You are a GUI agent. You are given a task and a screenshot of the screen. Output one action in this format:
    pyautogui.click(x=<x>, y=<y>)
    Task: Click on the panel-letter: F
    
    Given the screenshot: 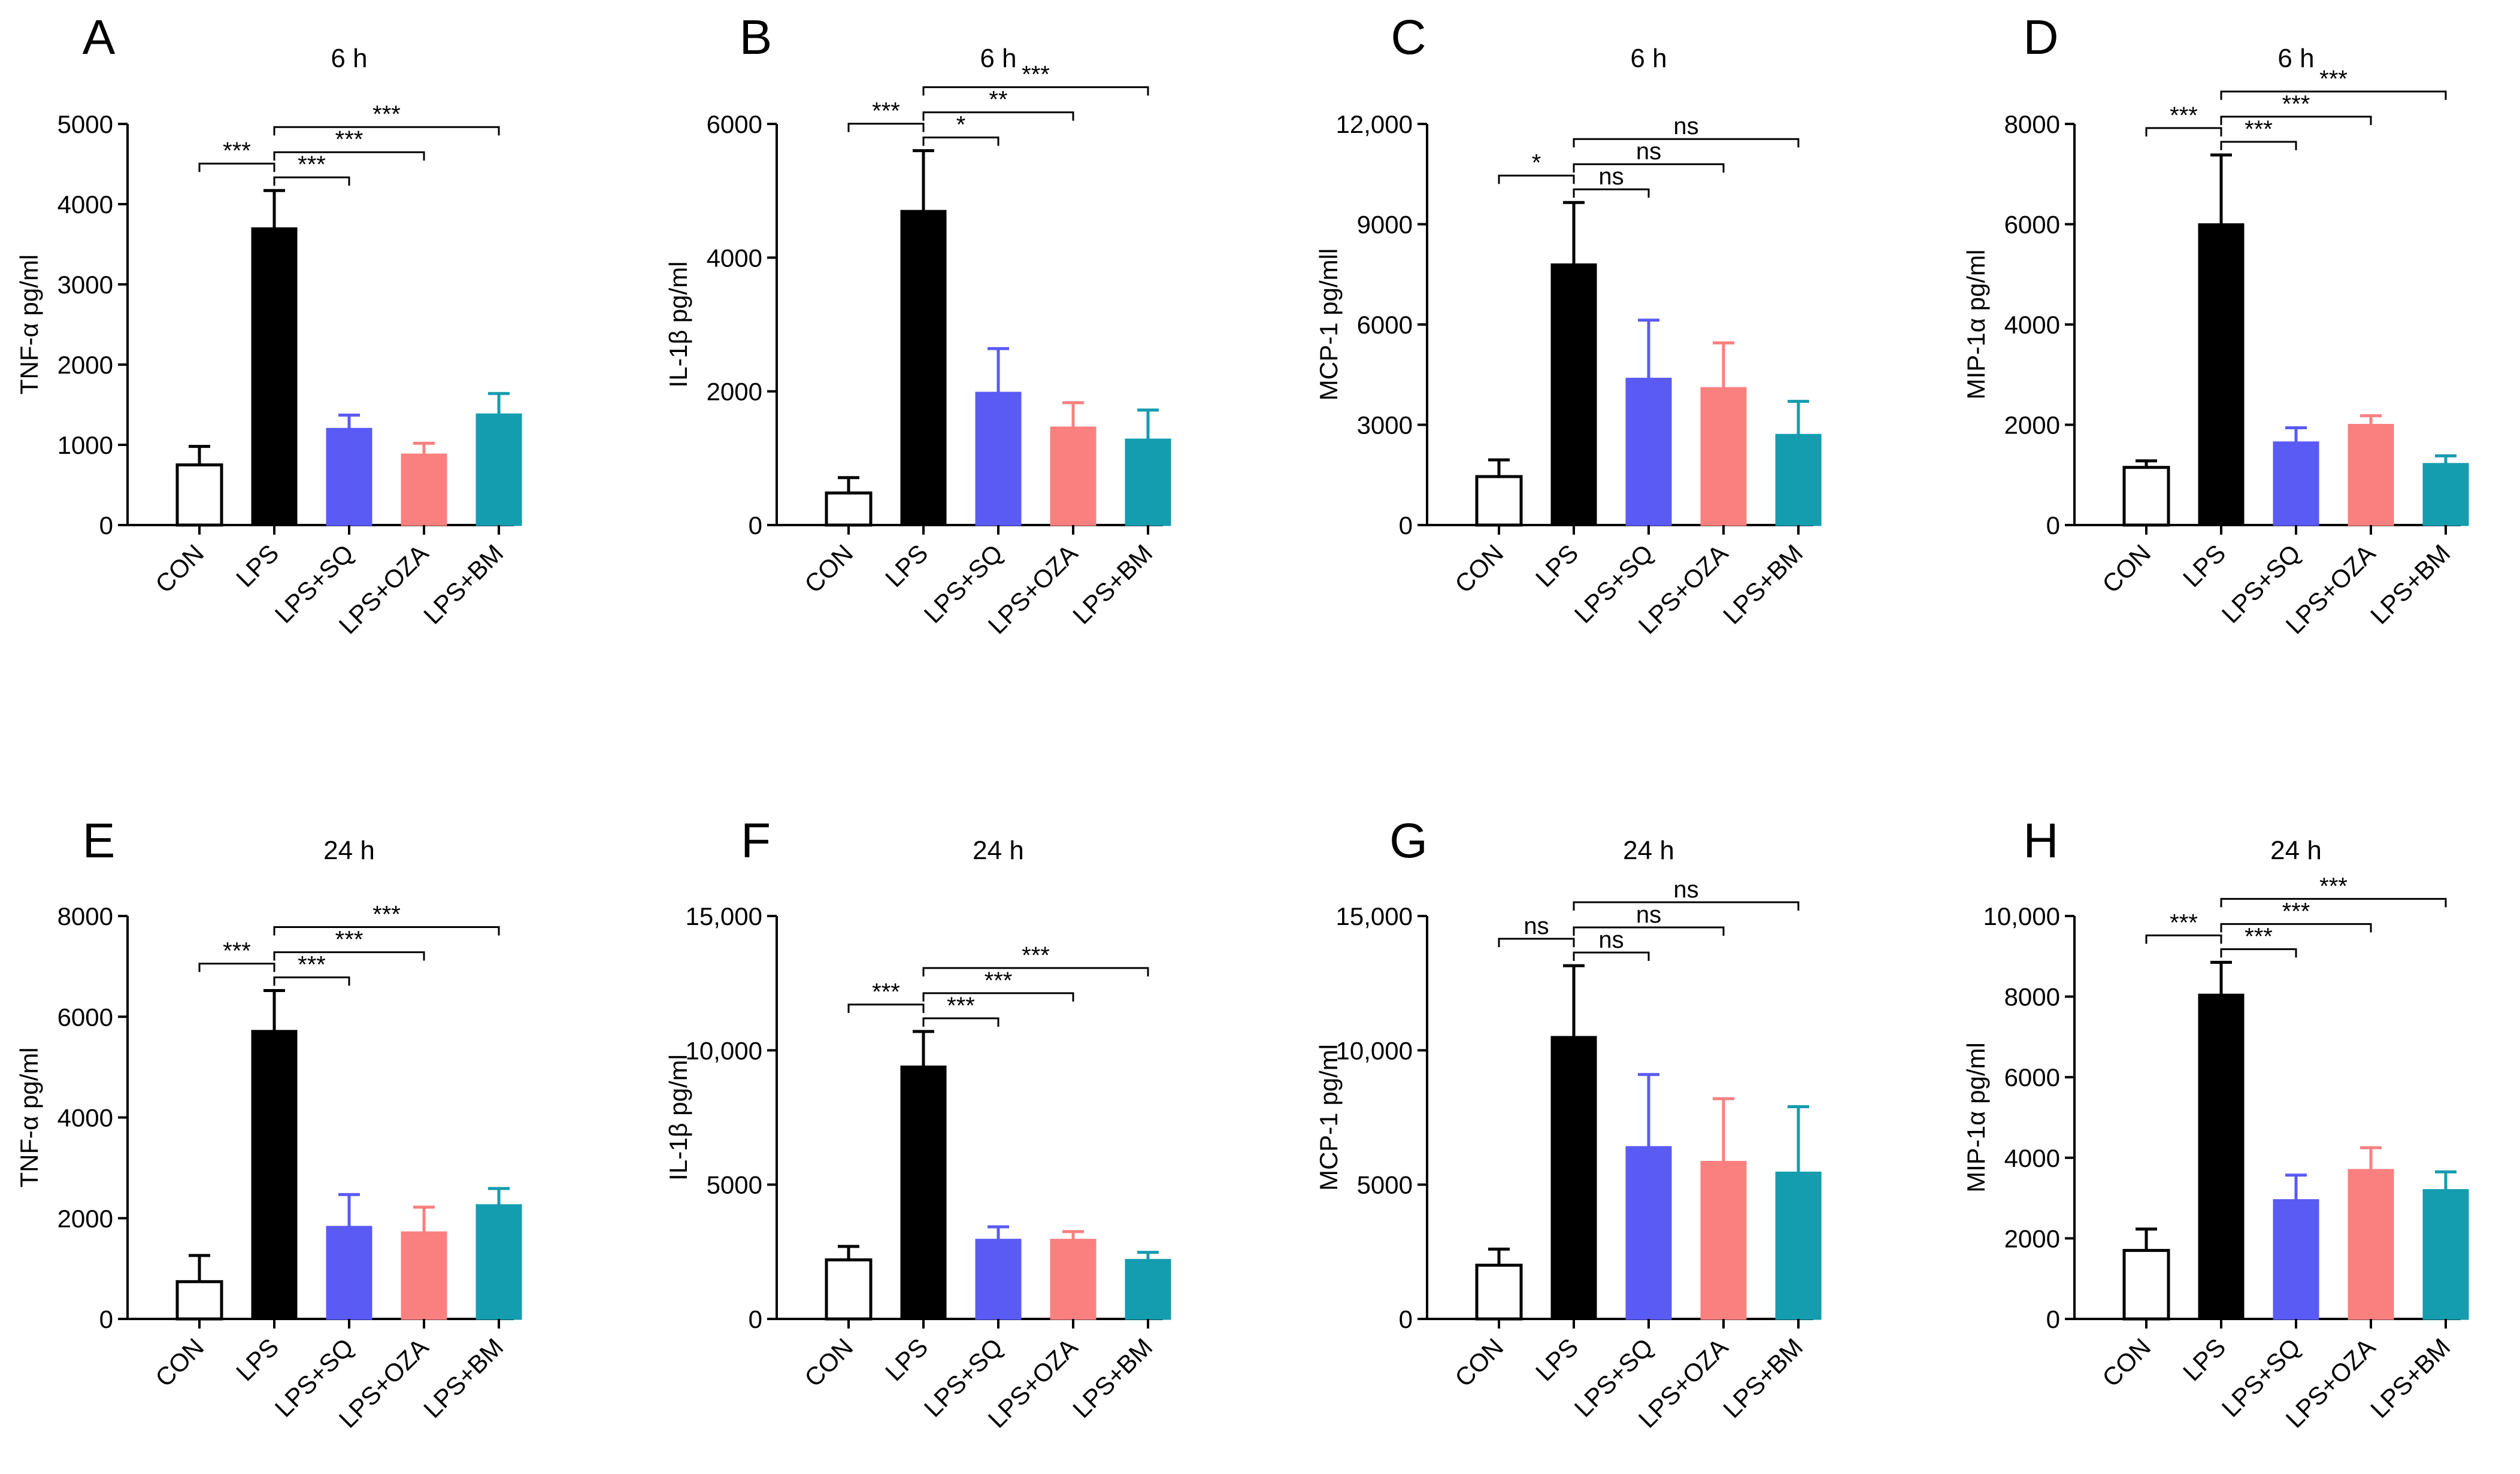 What is the action you would take?
    pyautogui.click(x=756, y=841)
    